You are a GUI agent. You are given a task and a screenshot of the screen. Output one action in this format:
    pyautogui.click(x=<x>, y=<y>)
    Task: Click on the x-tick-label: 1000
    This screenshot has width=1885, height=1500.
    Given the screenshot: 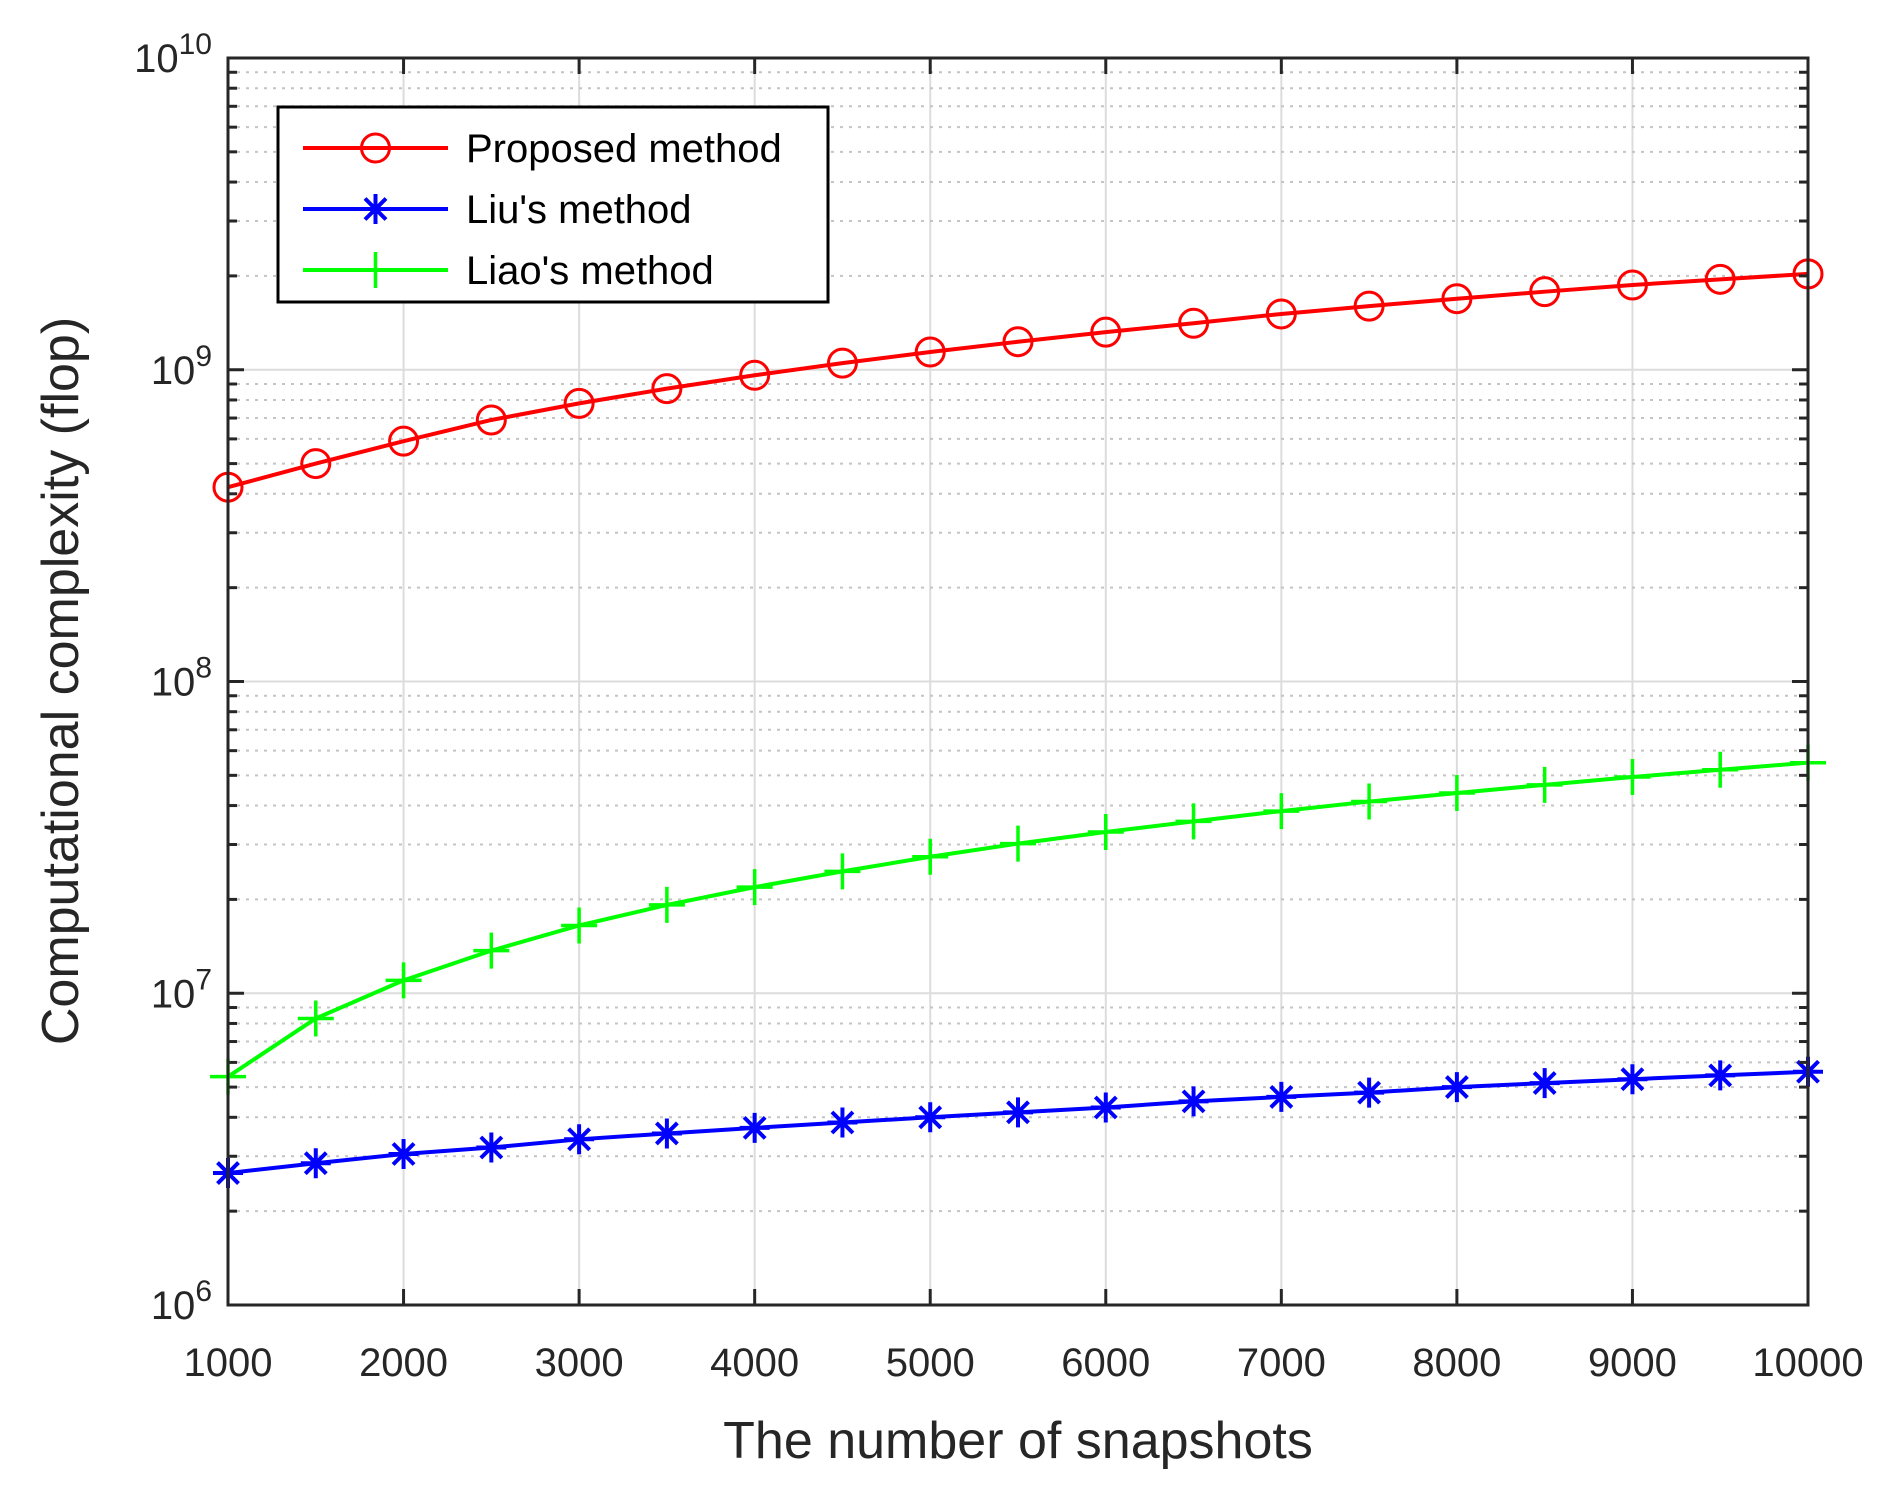 What is the action you would take?
    pyautogui.click(x=228, y=1363)
    